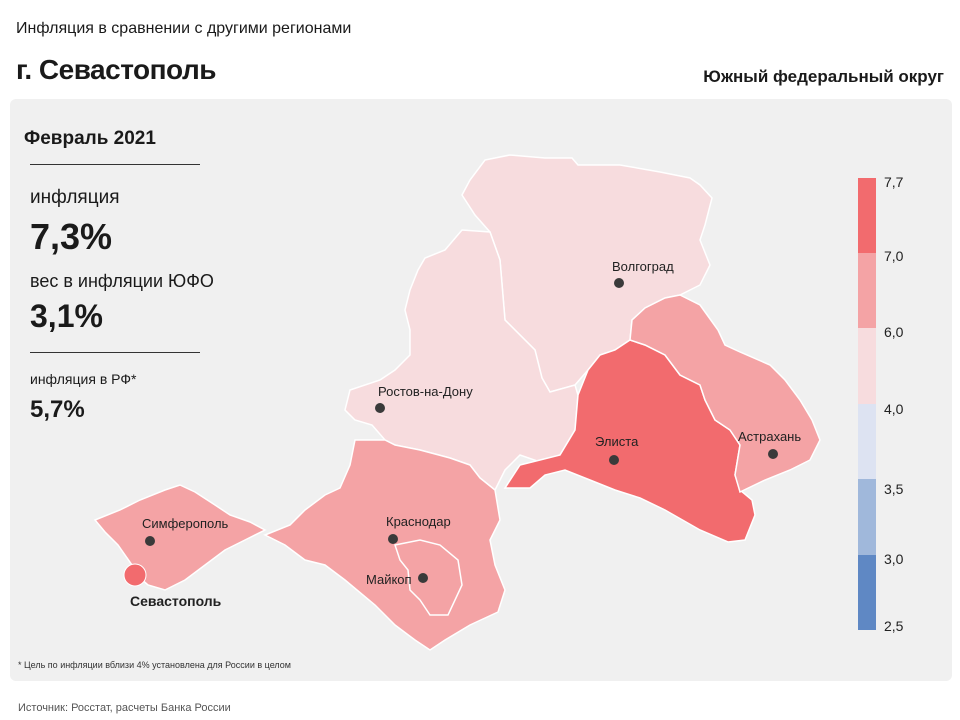 The height and width of the screenshot is (720, 960). What do you see at coordinates (425, 391) in the screenshot?
I see `city-label-rostov: Ростов-на-Дону` at bounding box center [425, 391].